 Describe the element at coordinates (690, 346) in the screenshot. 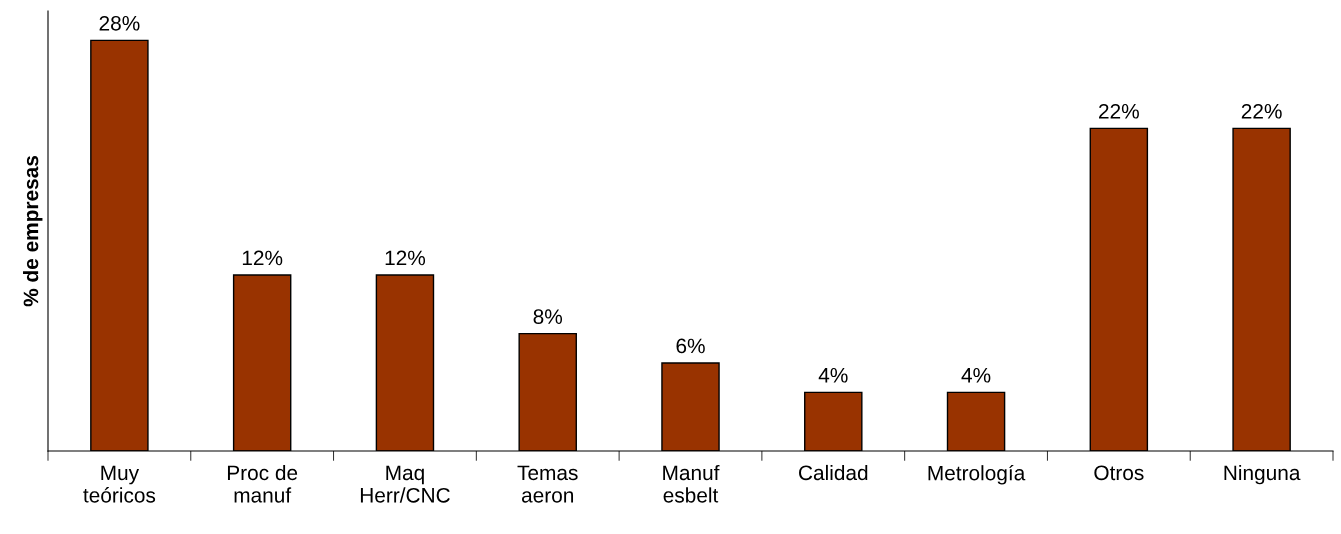

I see `data-label: 6%` at that location.